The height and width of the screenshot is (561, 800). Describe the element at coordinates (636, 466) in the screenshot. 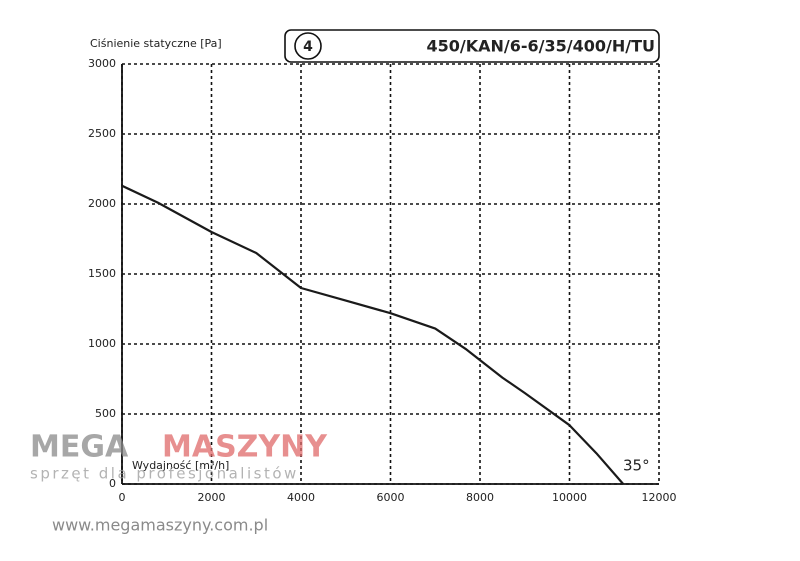

I see `annotation: 35°` at that location.